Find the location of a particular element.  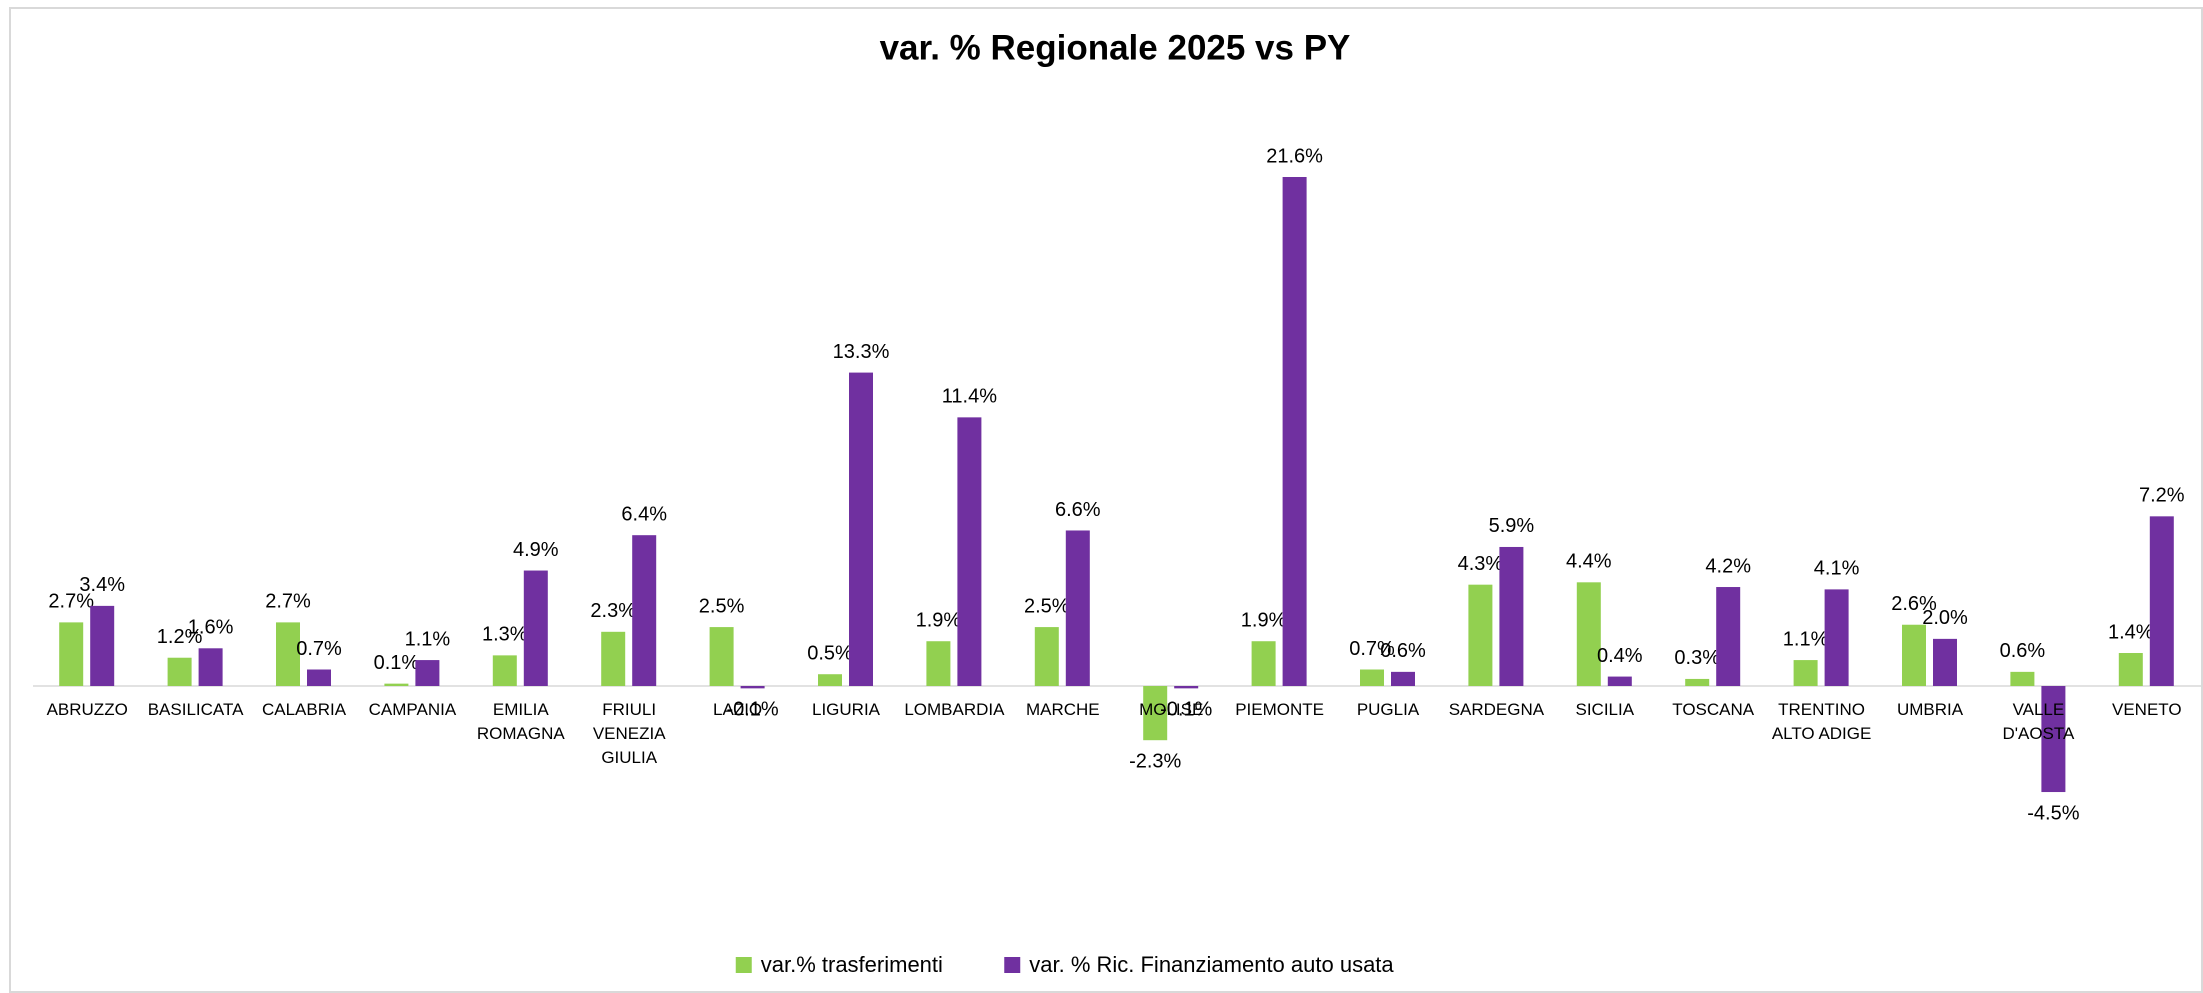

x-tick-label: PUGLIA is located at coordinates (1388, 709).